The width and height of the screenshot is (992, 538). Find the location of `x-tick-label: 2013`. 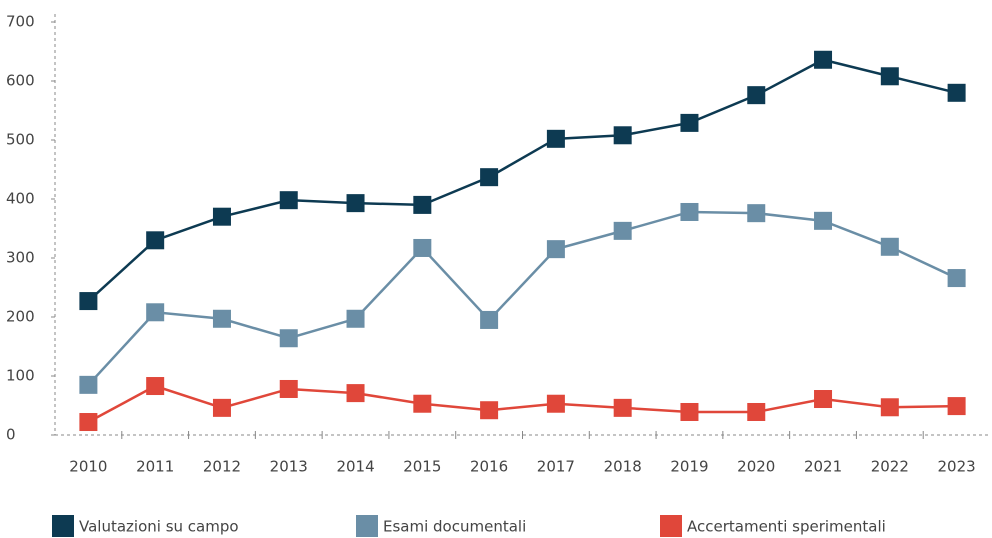

x-tick-label: 2013 is located at coordinates (289, 467).